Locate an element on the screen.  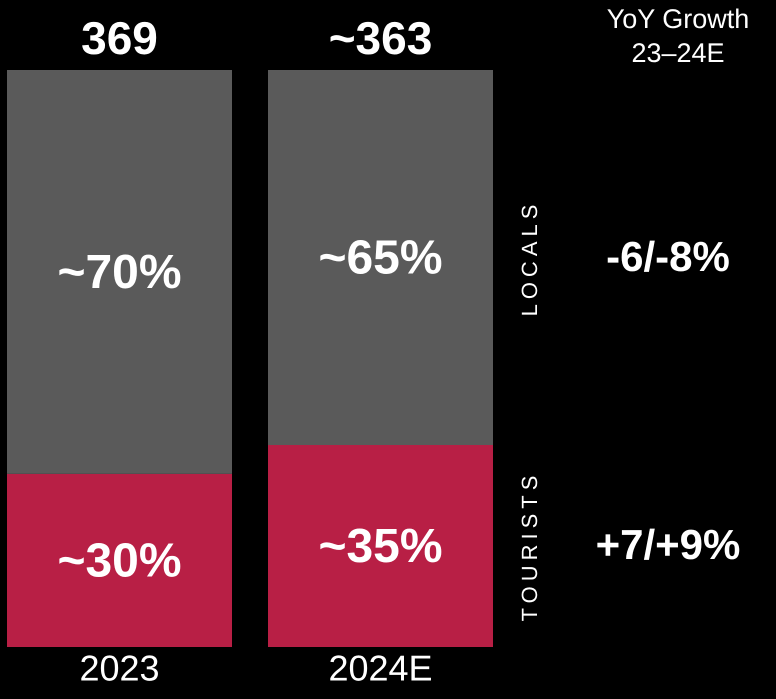
x-tick-label: 2024E is located at coordinates (380, 668).